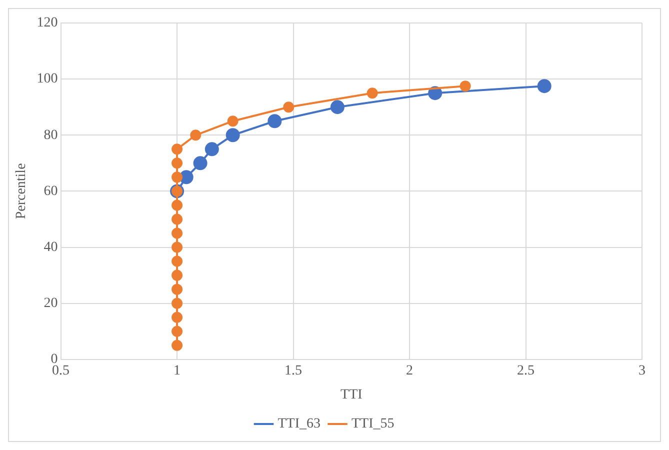  I want to click on x-tick-label: 2.5, so click(526, 370).